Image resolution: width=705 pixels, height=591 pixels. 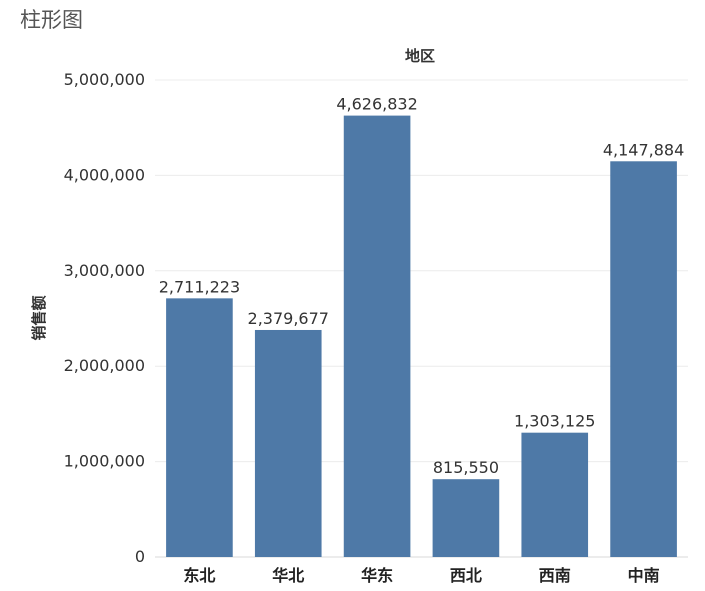 What do you see at coordinates (554, 421) in the screenshot?
I see `data-label-5: 1,303,125` at bounding box center [554, 421].